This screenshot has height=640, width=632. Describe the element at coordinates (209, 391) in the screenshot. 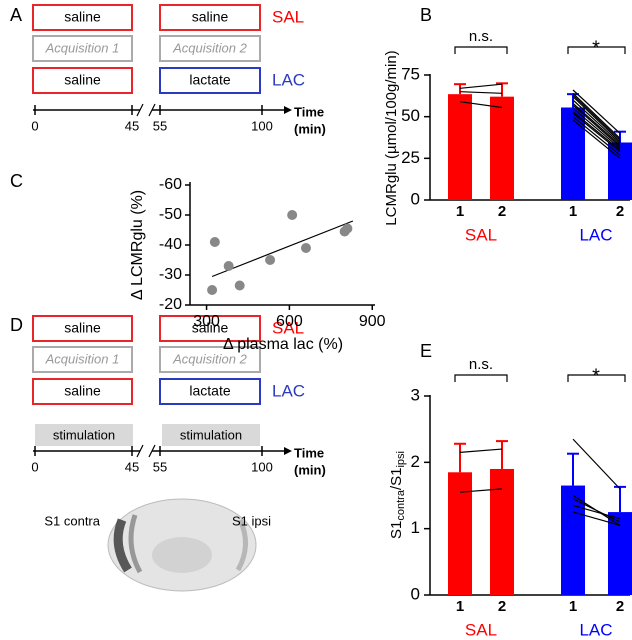

I see `protocol-text: lactate` at that location.